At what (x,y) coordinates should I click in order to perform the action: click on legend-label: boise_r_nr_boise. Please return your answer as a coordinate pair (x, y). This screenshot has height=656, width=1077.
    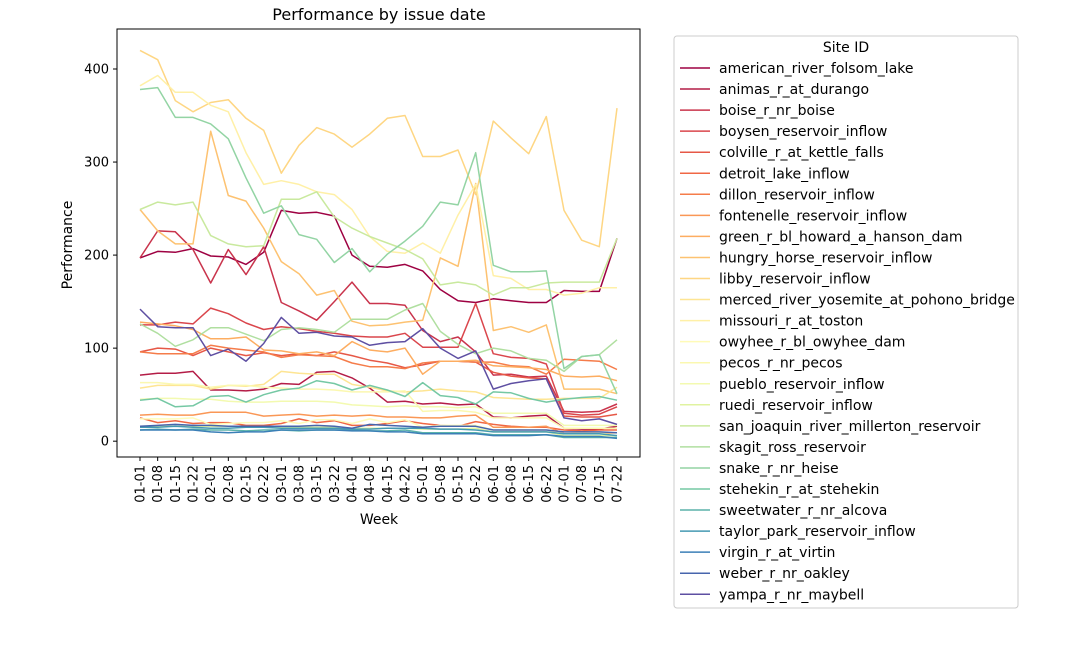
    Looking at the image, I should click on (777, 111).